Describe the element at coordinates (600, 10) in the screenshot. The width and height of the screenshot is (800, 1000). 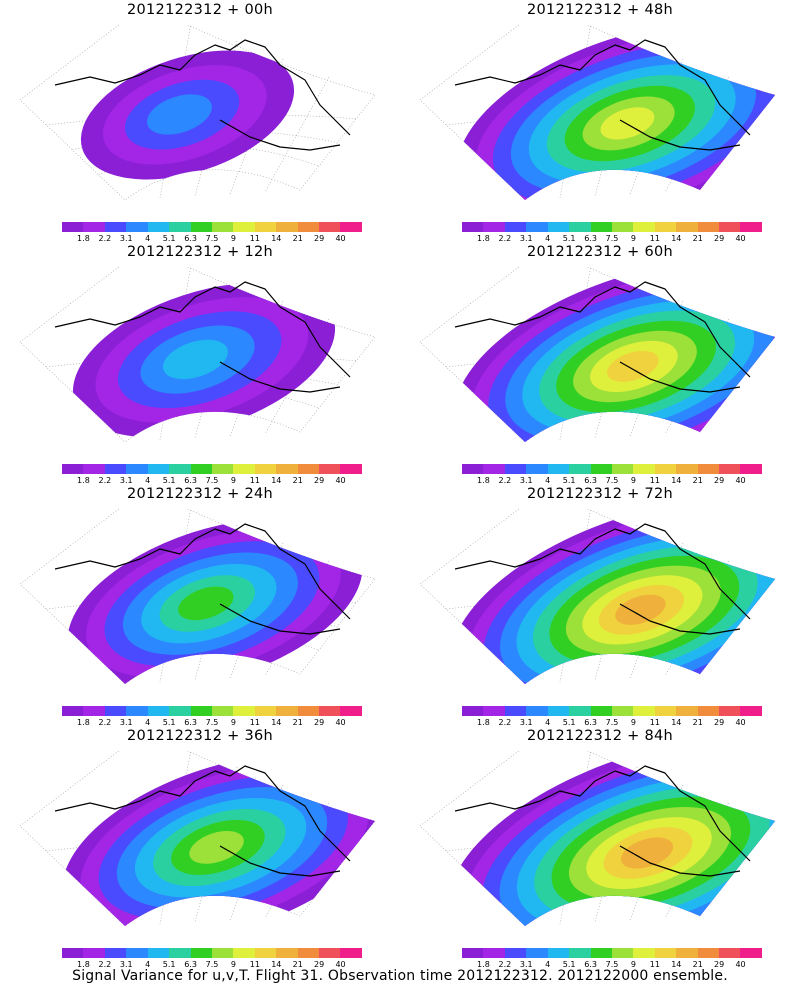
I see `panel-title: 2012122312 + 48h` at that location.